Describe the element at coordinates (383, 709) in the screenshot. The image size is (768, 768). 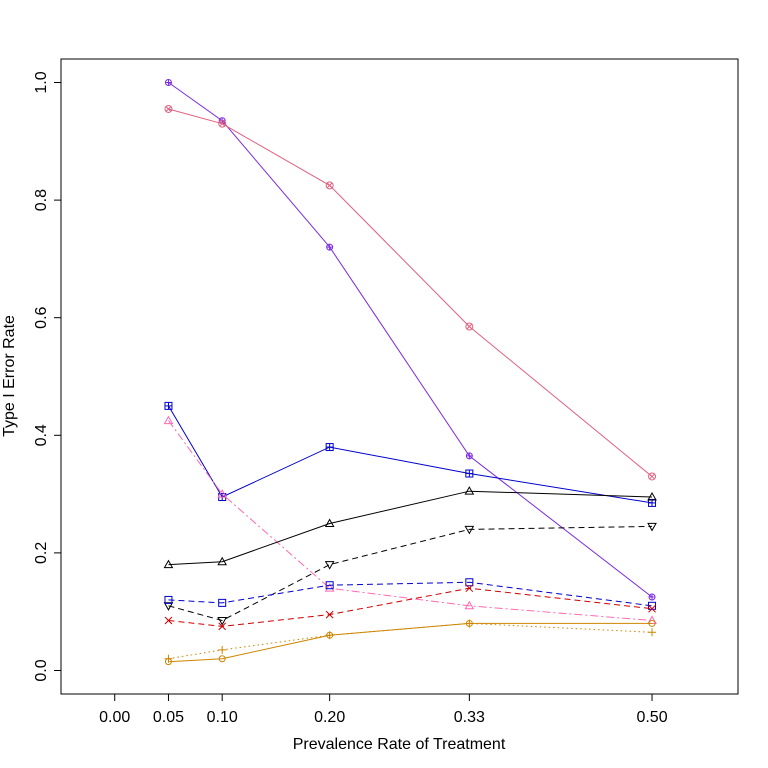
I see `x-axis: 0.00 0.05 0.10 0.20 0.33 0.50` at that location.